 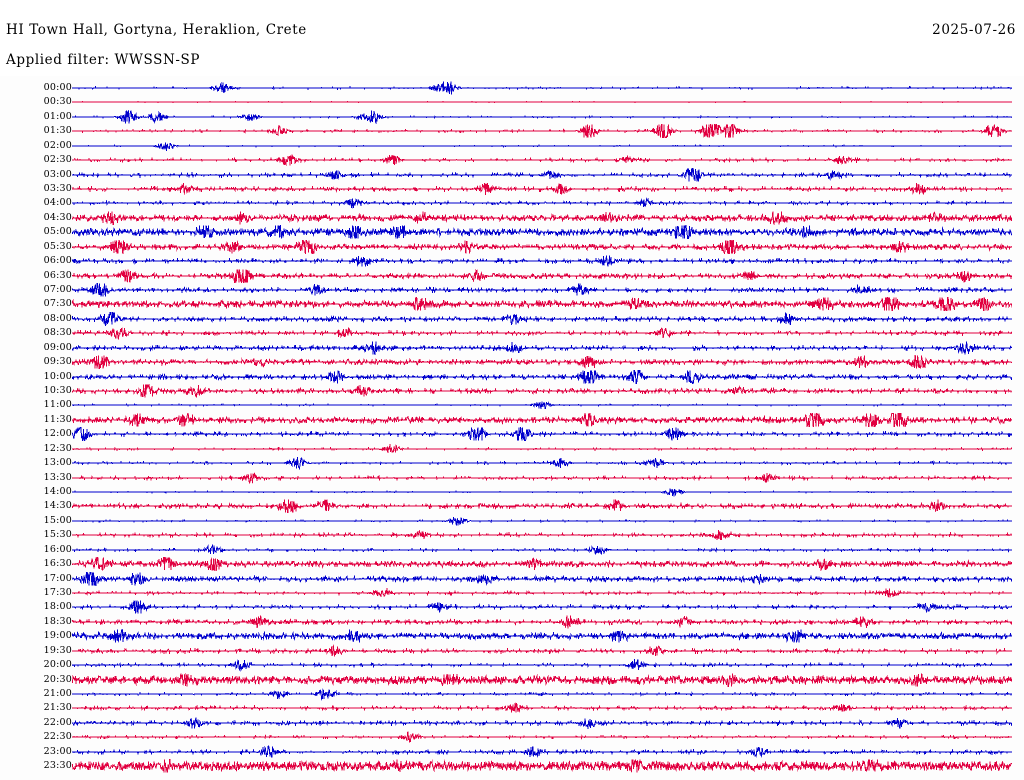 What do you see at coordinates (57, 679) in the screenshot?
I see `row-time-label: 20:30` at bounding box center [57, 679].